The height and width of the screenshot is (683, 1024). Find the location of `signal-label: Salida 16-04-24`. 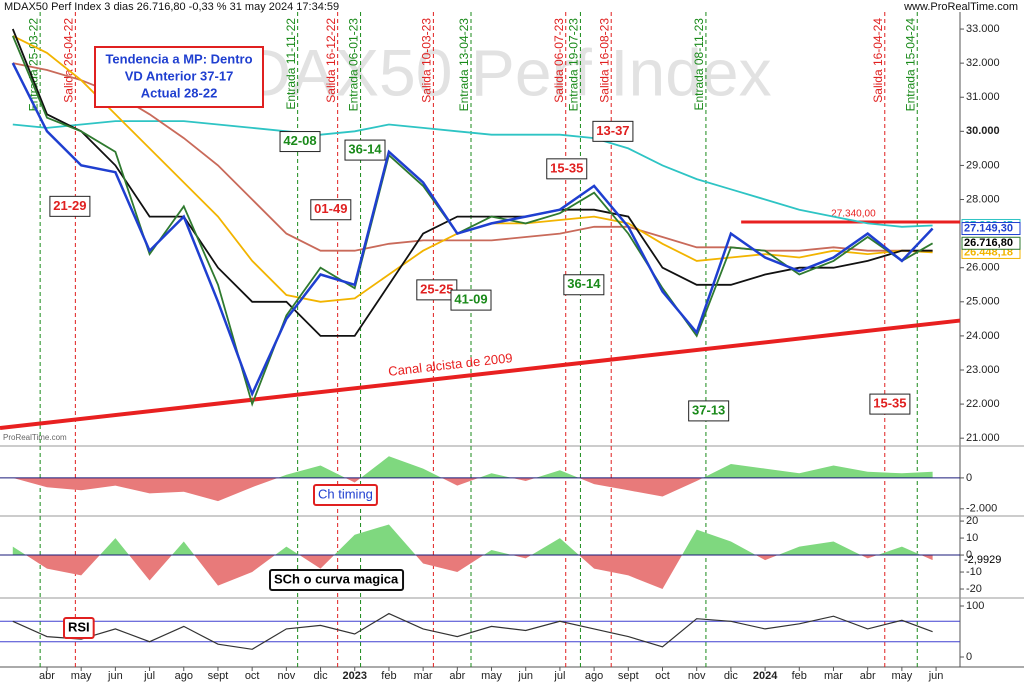

signal-label: Salida 16-04-24 is located at coordinates (878, 60).